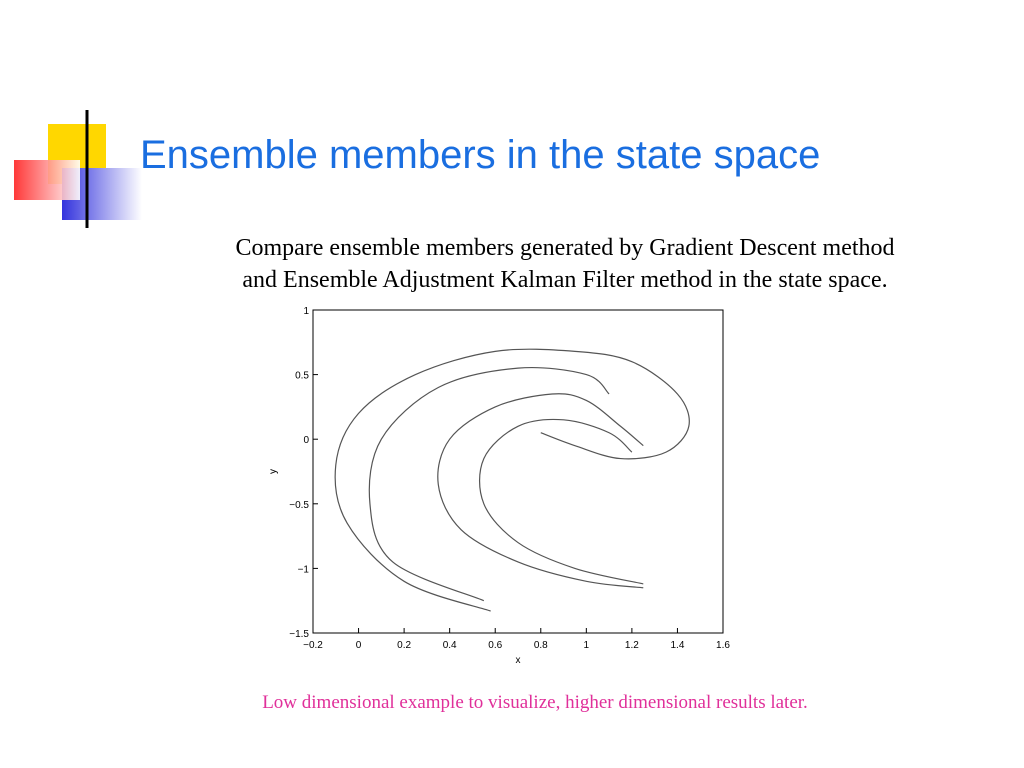 This screenshot has height=768, width=1024. What do you see at coordinates (47, 180) in the screenshot?
I see `deco-square` at bounding box center [47, 180].